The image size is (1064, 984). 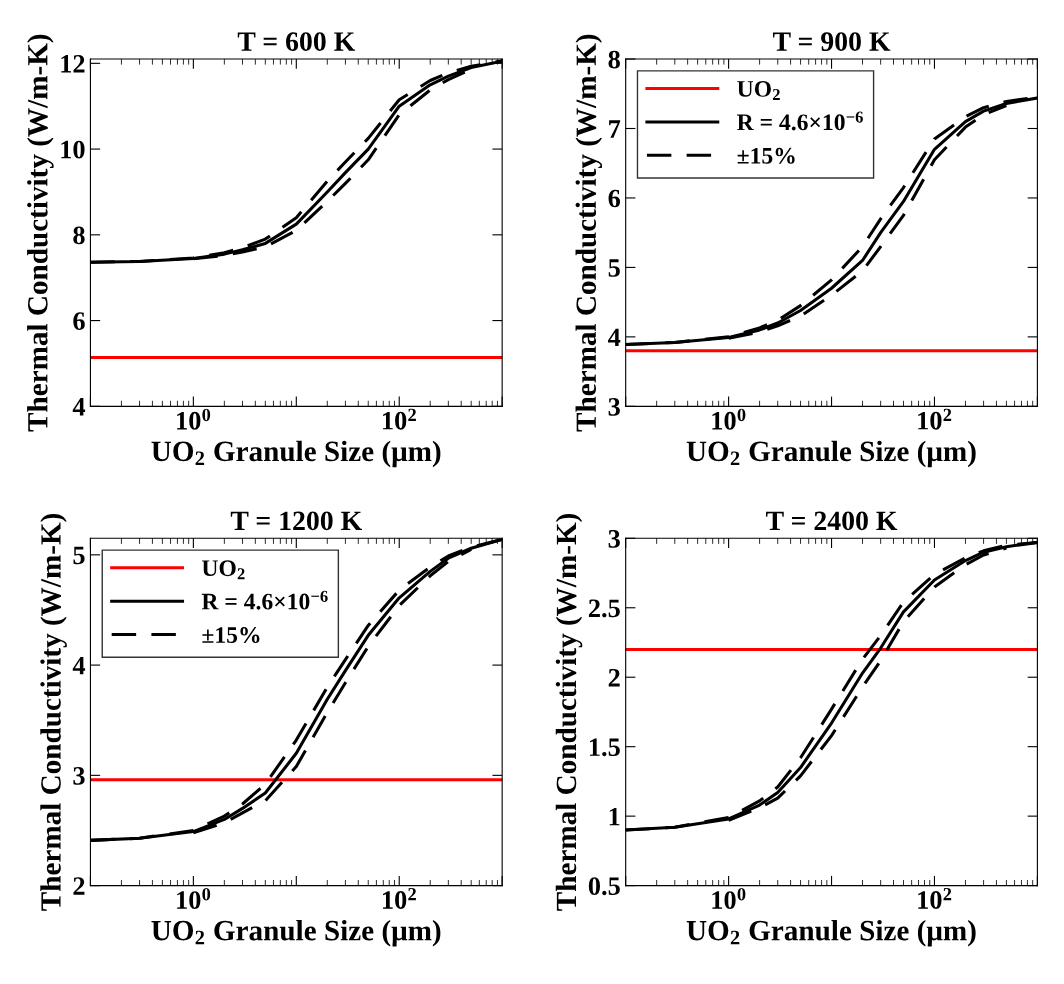 What do you see at coordinates (296, 41) in the screenshot?
I see `chart-title: T = 600 K` at bounding box center [296, 41].